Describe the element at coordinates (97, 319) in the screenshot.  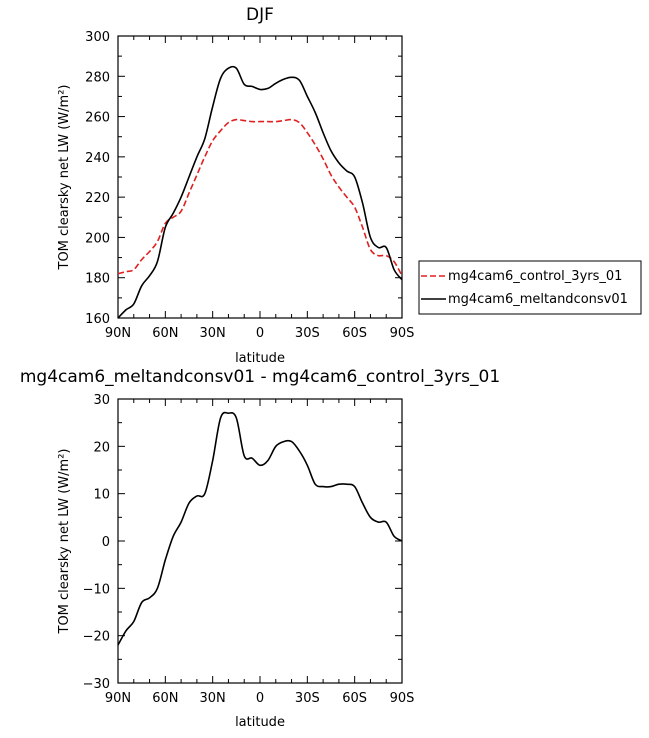
I see `y-tick-label: 160` at that location.